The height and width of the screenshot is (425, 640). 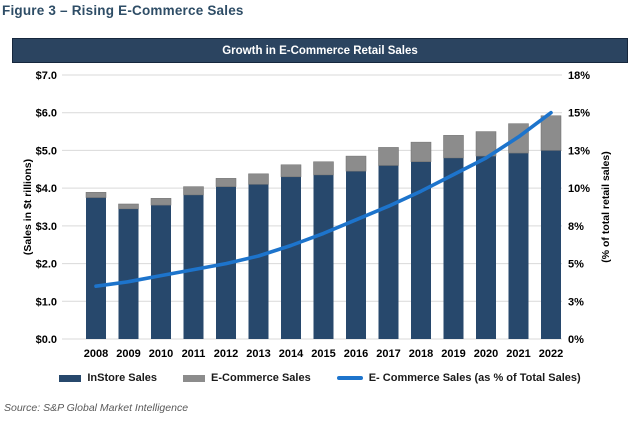 I want to click on x-axis-label-2011: 2011, so click(x=194, y=354).